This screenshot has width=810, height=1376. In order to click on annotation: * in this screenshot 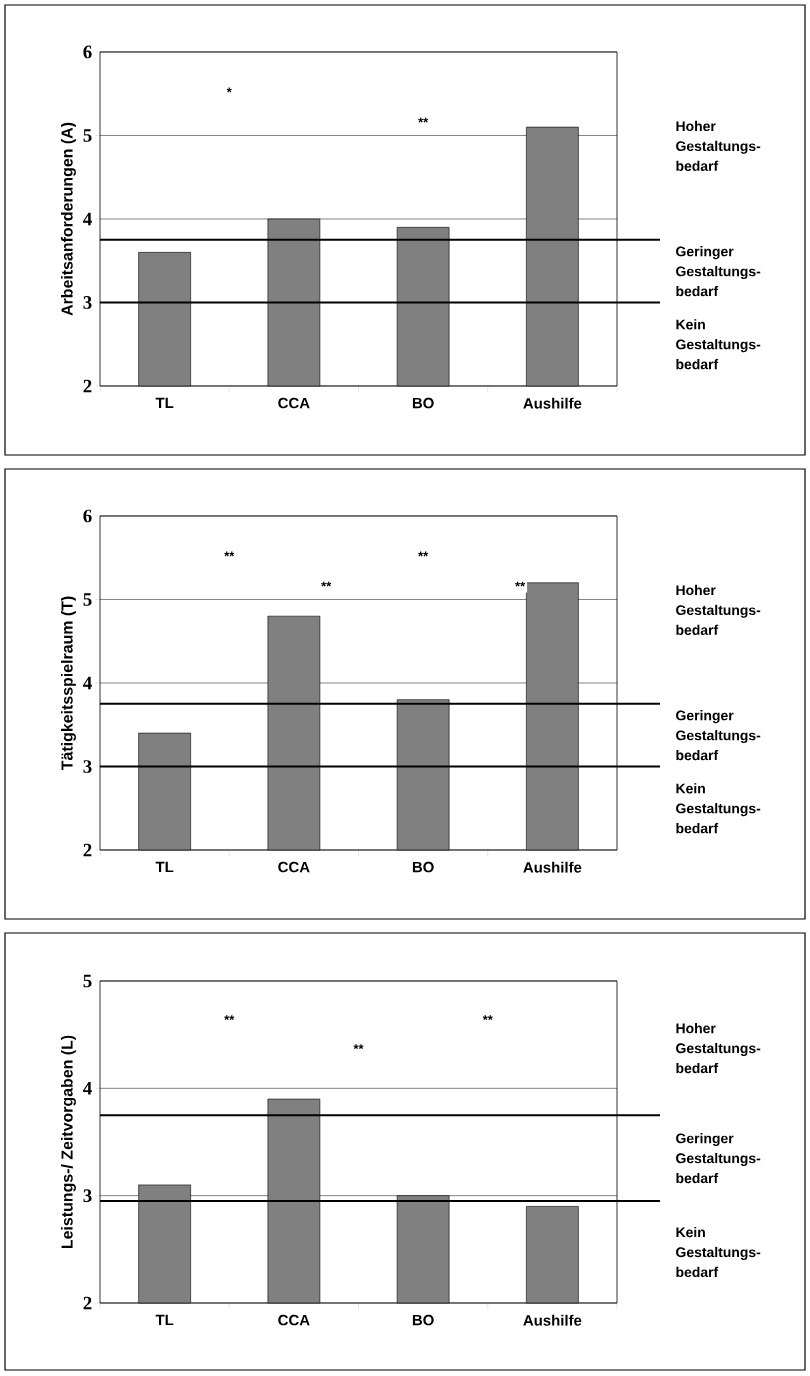, I will do `click(229, 90)`.